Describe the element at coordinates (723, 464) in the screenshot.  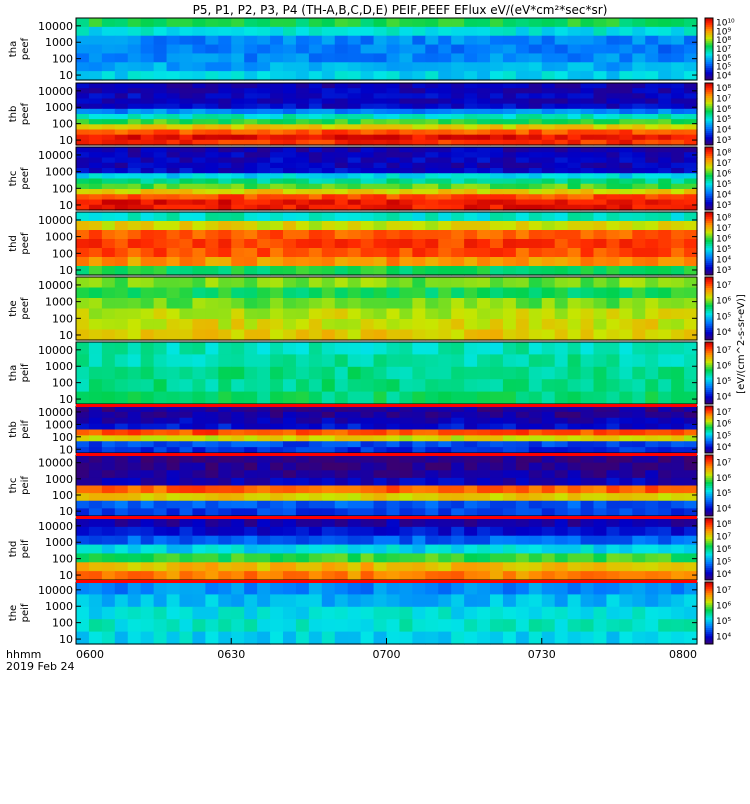
I see `colorbar-tick-label: 10⁷` at that location.